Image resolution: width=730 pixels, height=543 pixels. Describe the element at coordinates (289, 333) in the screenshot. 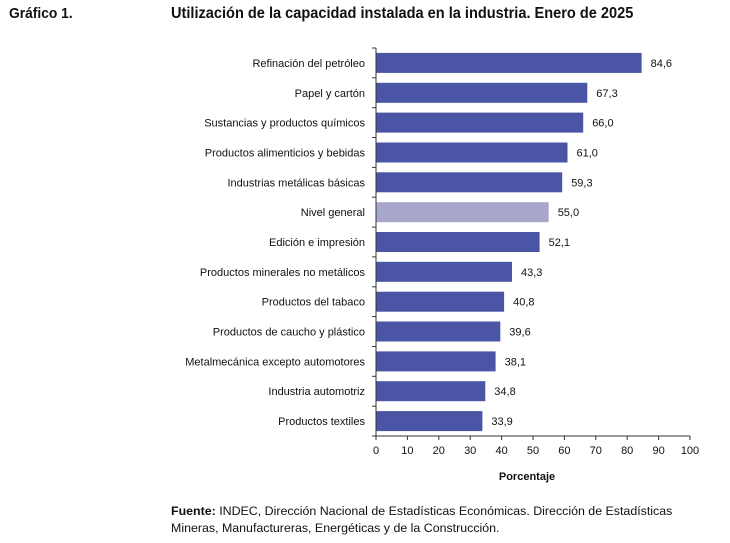

I see `category-label: Productos de caucho y plástico` at that location.